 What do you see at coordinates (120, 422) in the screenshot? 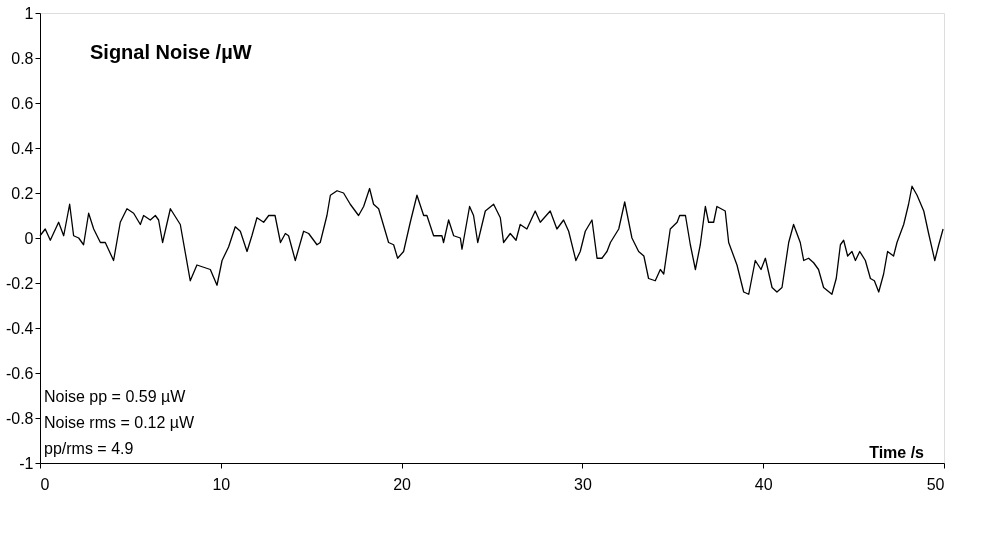
I see `annotation: Noise rms = 0.12 µW` at bounding box center [120, 422].